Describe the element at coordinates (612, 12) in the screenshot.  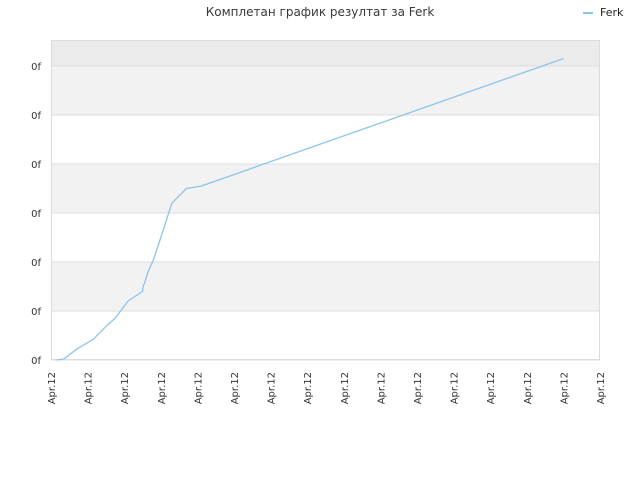
I see `legend-label: Ferk` at that location.